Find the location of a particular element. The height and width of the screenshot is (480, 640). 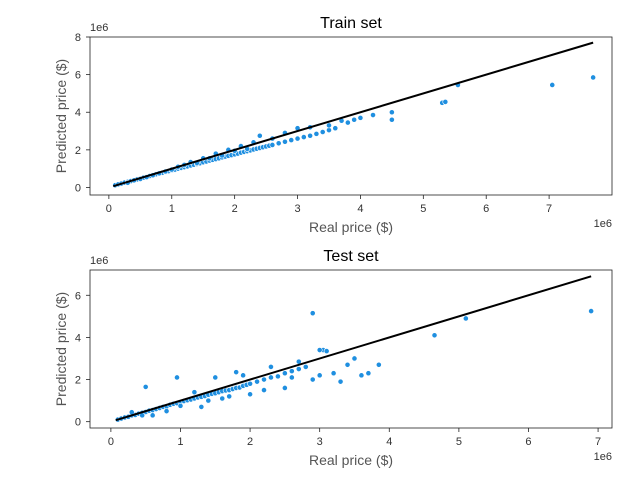

chart-title: Test set is located at coordinates (351, 256).